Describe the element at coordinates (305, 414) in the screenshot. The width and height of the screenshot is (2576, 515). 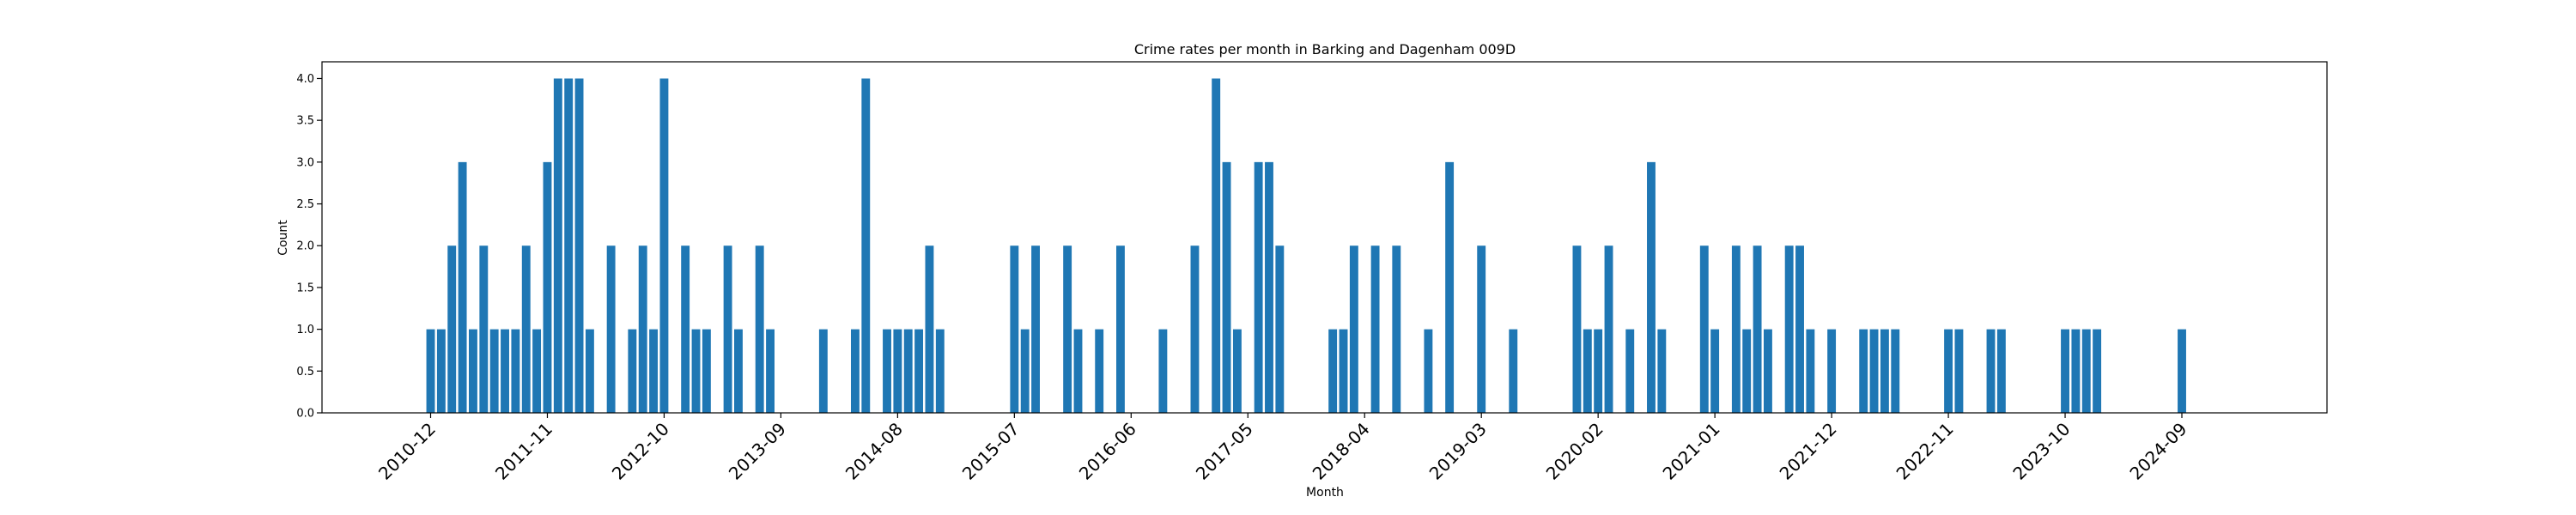
I see `y-tick-label: 0.0` at that location.